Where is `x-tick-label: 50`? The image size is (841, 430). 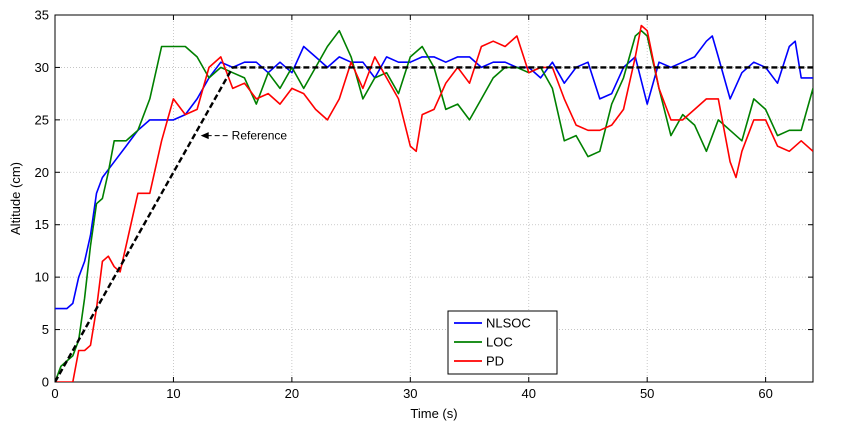
x-tick-label: 50 is located at coordinates (647, 393).